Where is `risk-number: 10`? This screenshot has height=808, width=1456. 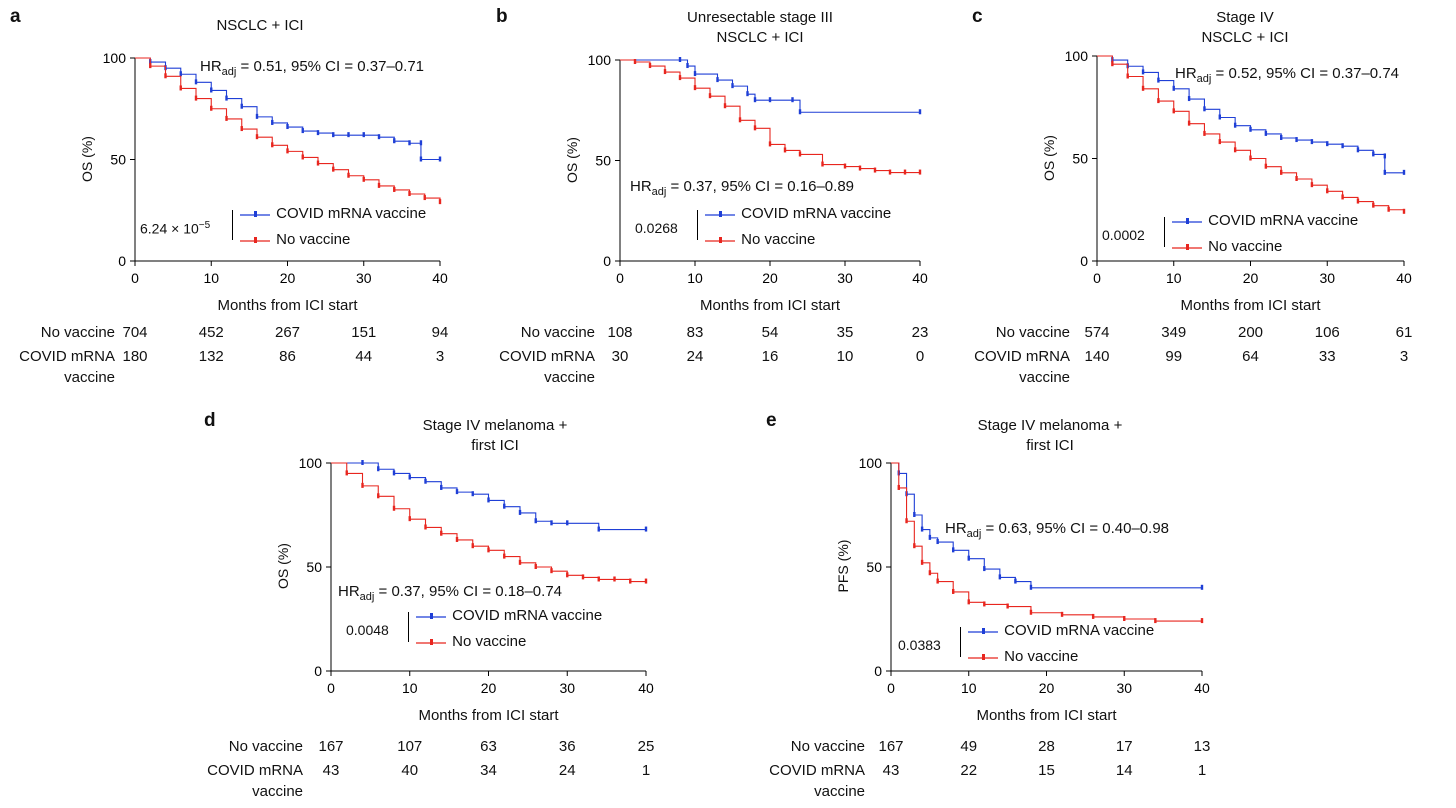 risk-number: 10 is located at coordinates (845, 356).